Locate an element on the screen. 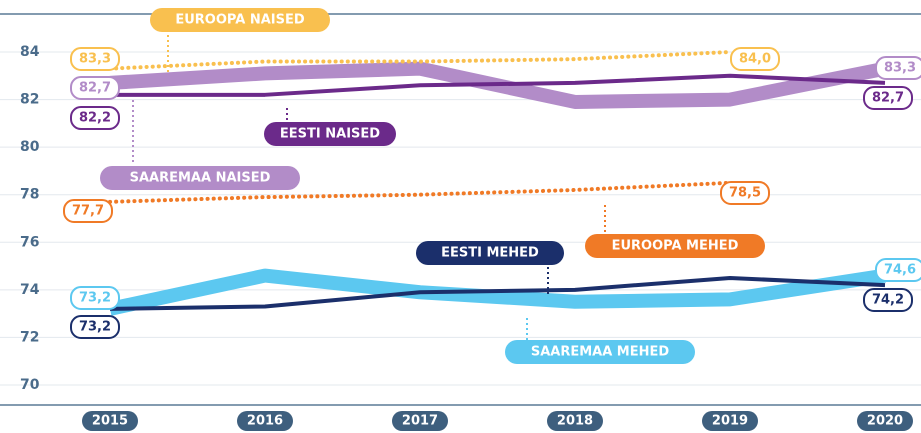 This screenshot has width=921, height=433. x-tick-label: 2018 is located at coordinates (575, 421).